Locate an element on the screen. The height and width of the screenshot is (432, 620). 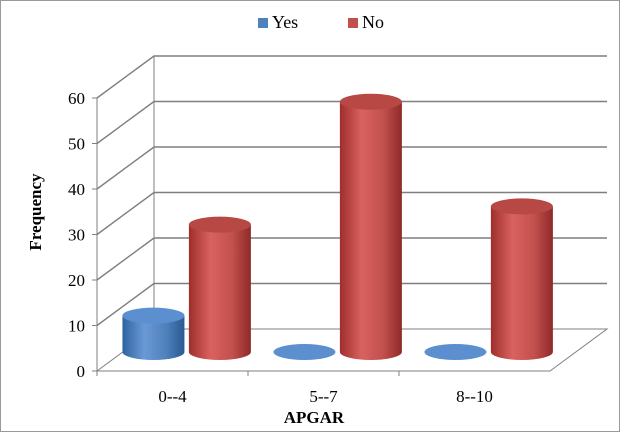
bar-no-5--7 is located at coordinates (370, 226).